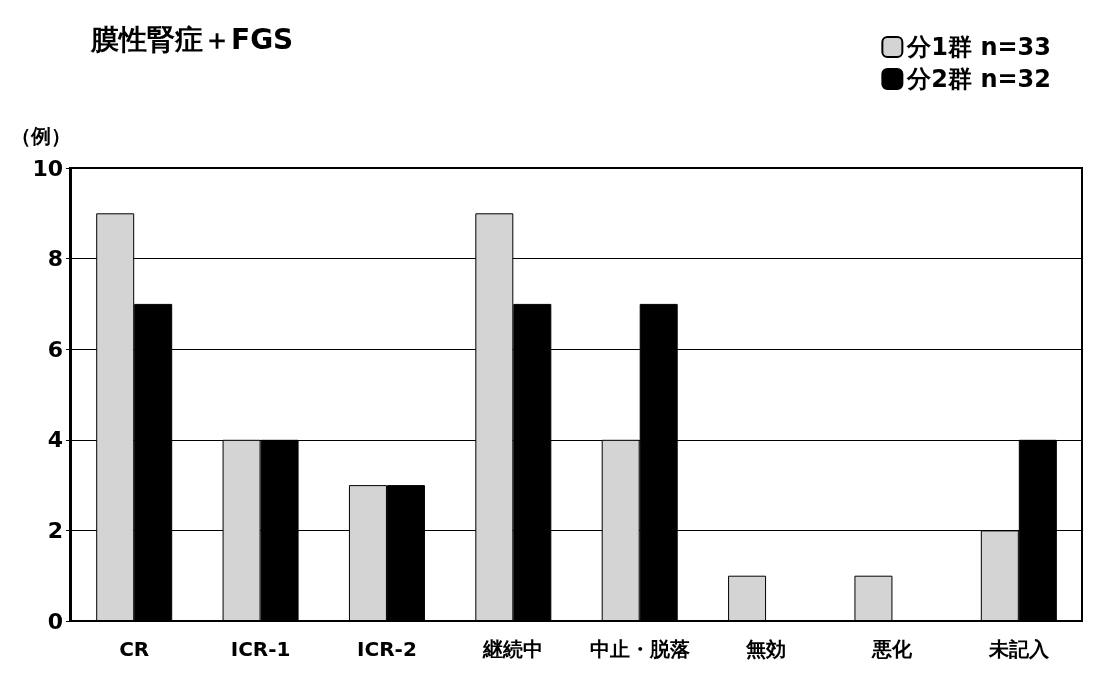 The height and width of the screenshot is (681, 1104). What do you see at coordinates (55, 349) in the screenshot?
I see `y-tick-label: 6` at bounding box center [55, 349].